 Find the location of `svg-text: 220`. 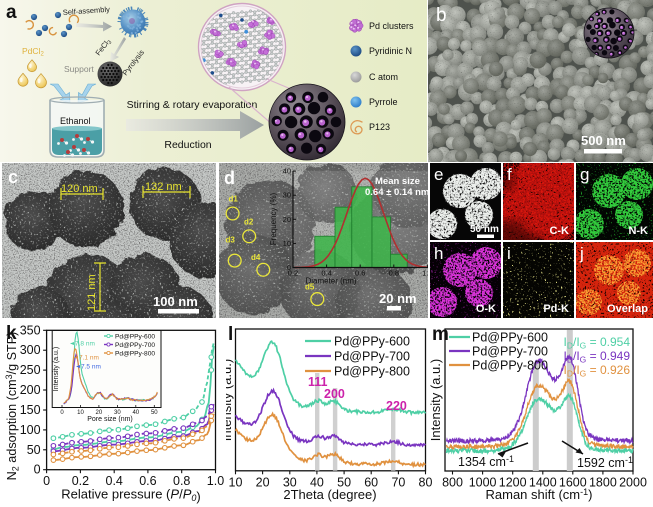

svg-text: 220 is located at coordinates (396, 406).